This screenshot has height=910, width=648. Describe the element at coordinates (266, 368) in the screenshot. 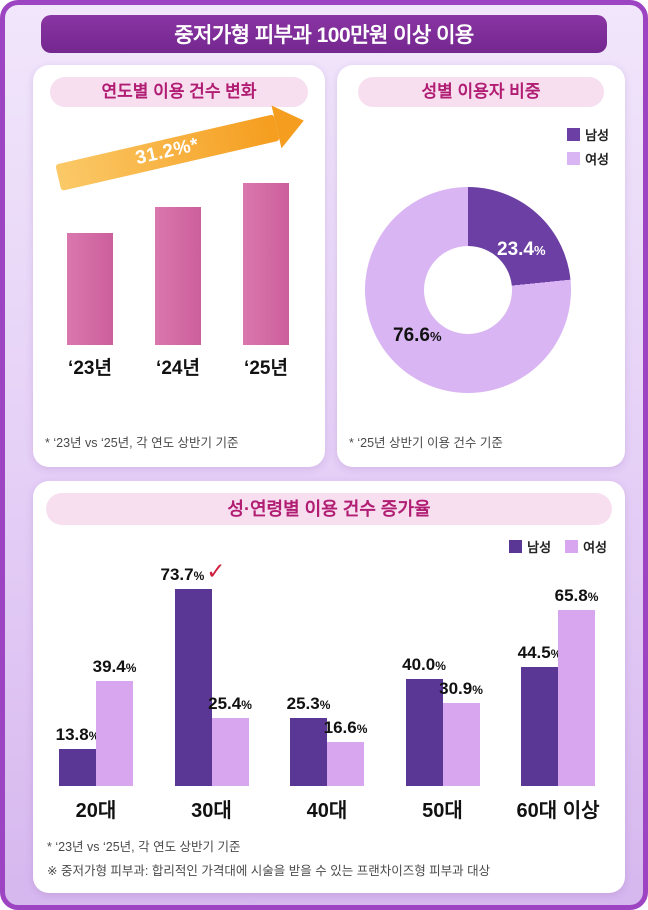

I see `yearly-category-label: ‘25년` at that location.